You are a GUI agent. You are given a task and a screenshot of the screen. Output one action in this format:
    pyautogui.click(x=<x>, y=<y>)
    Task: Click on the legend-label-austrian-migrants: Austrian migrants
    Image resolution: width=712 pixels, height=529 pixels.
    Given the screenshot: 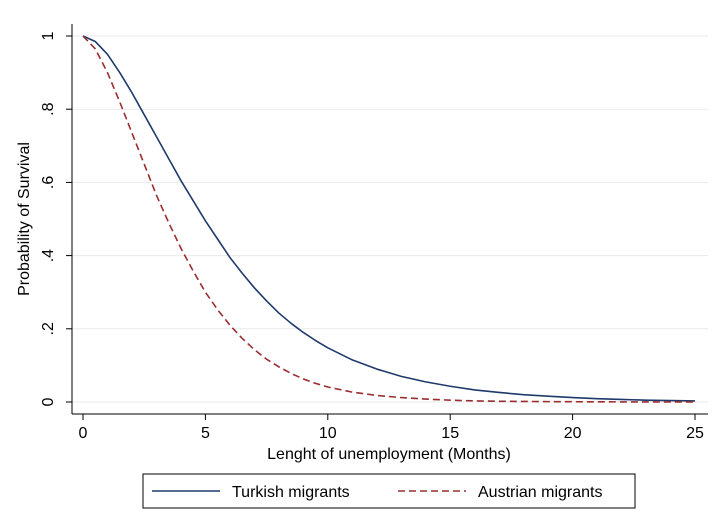 What is the action you would take?
    pyautogui.click(x=540, y=492)
    